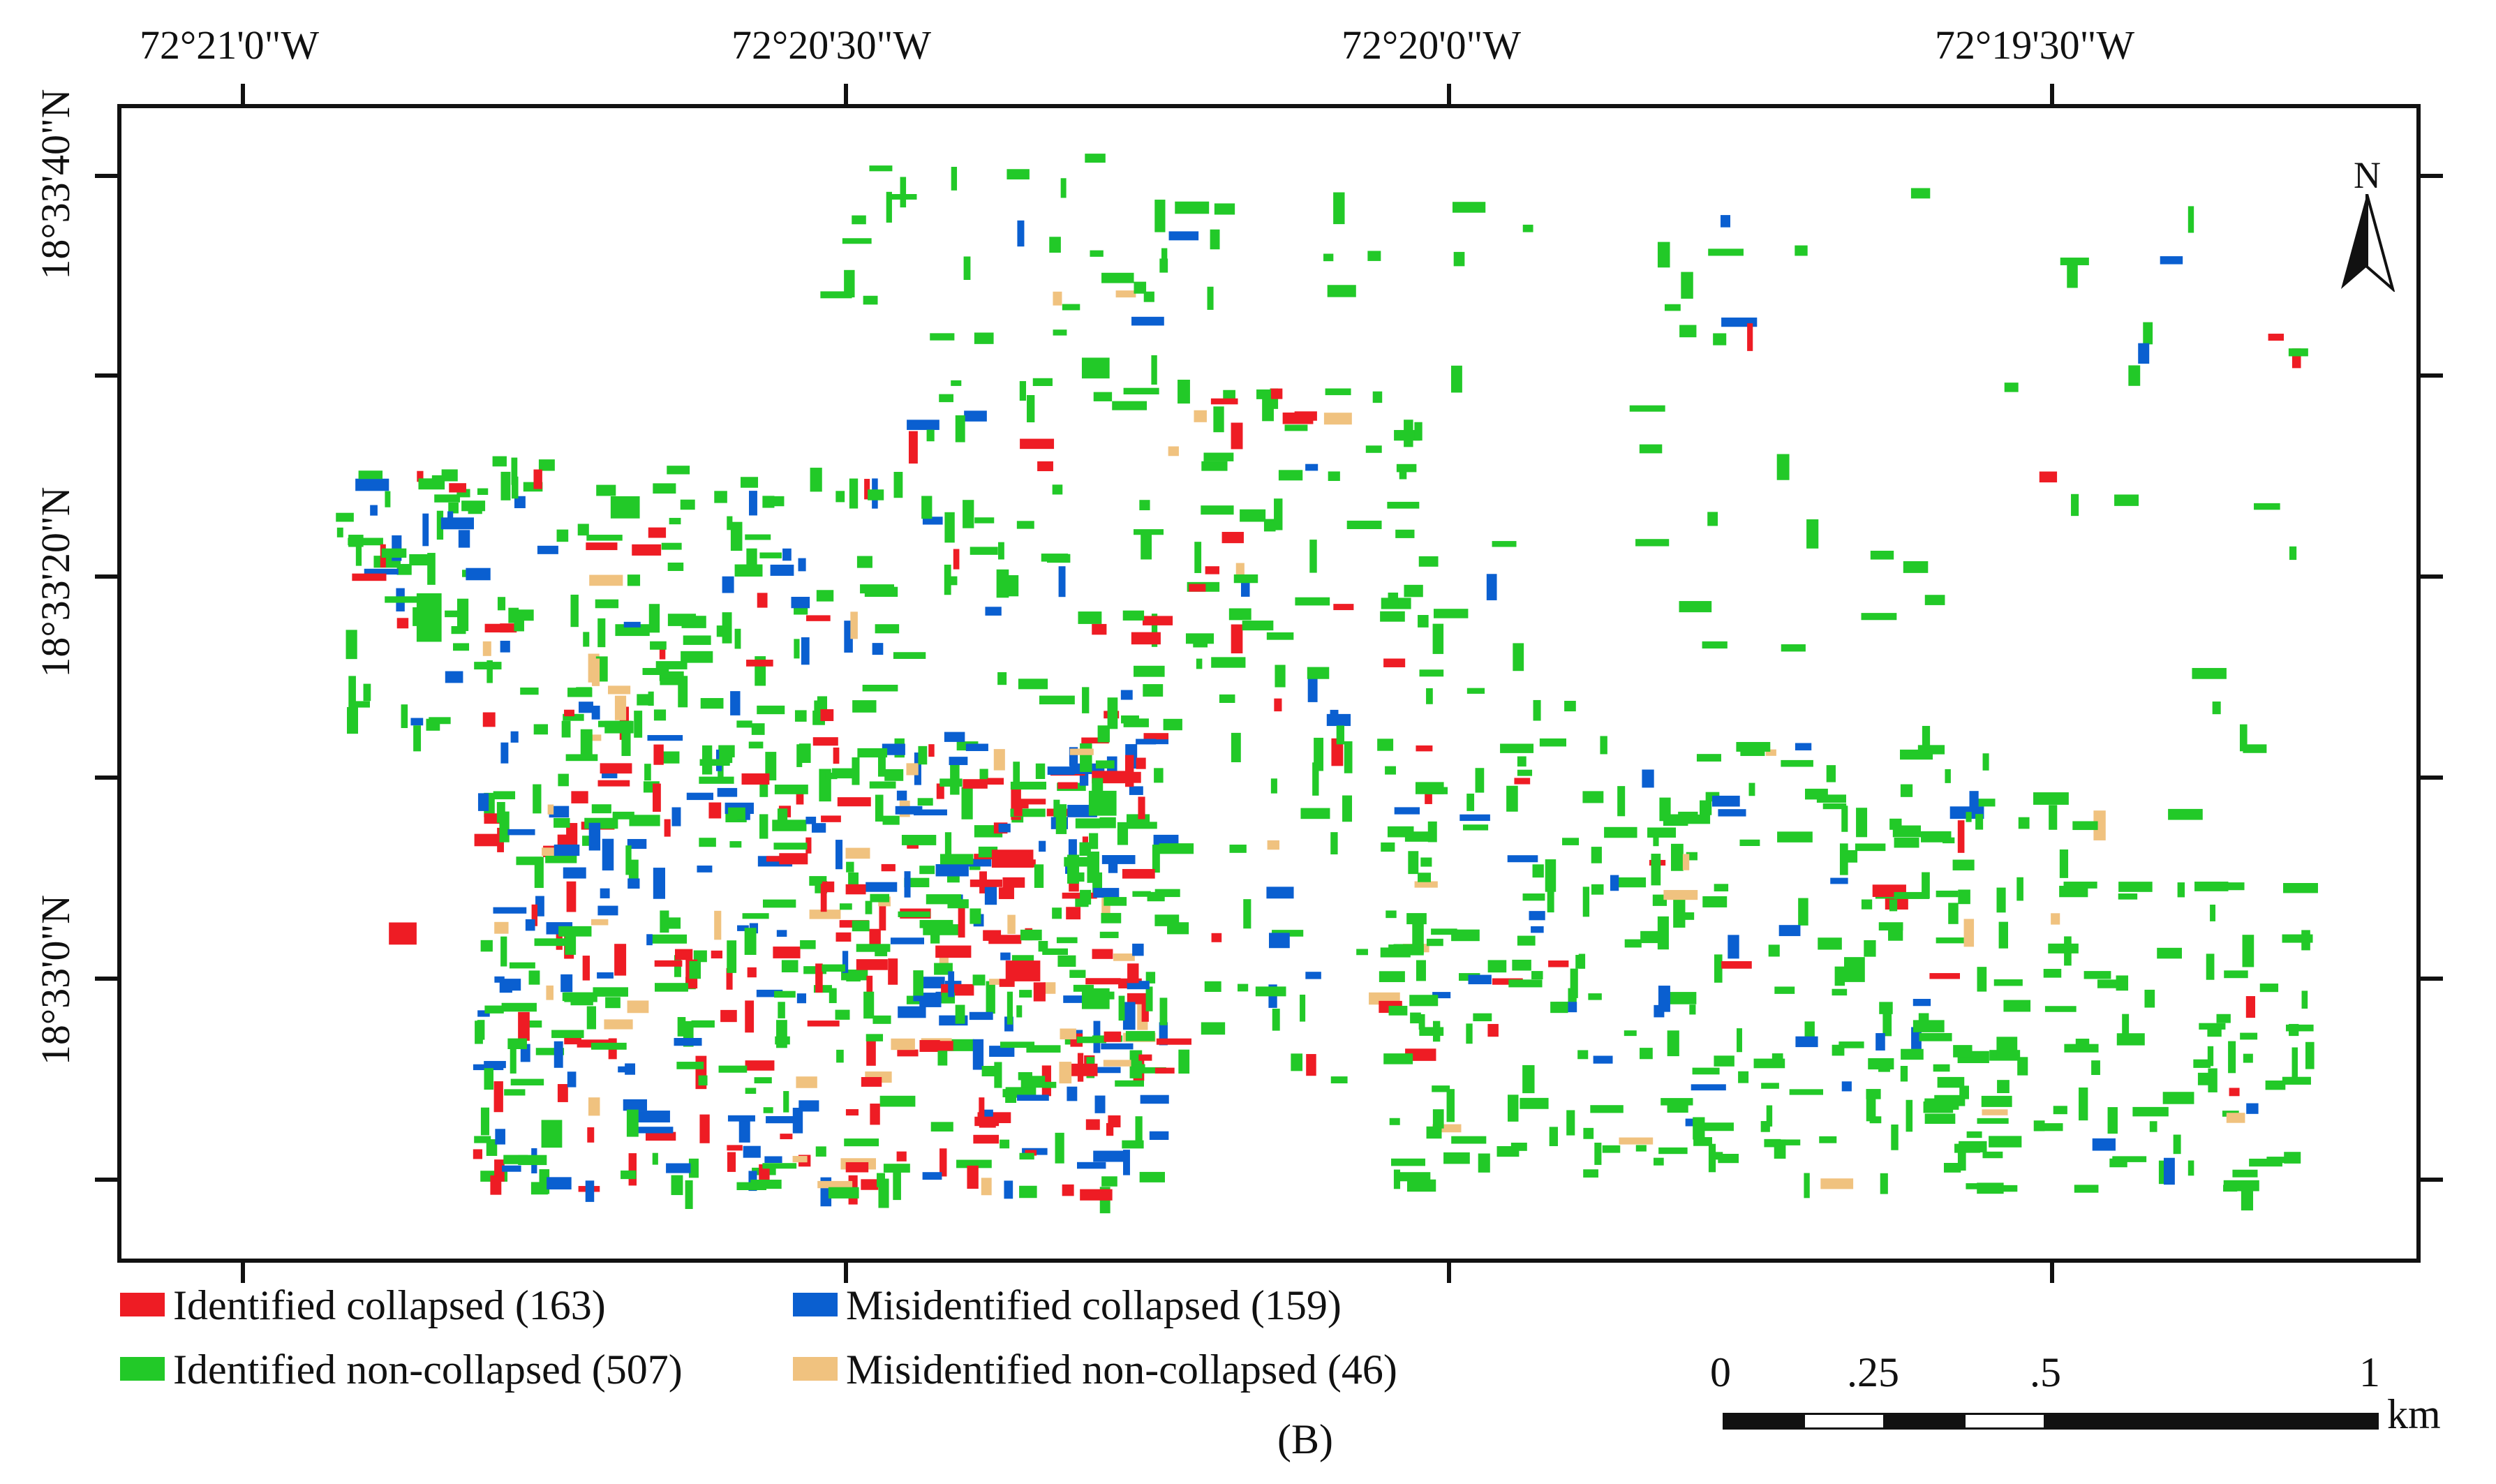 This screenshot has width=2496, height=1484. What do you see at coordinates (2035, 45) in the screenshot?
I see `longitude-label-4: 72°19'30"W` at bounding box center [2035, 45].